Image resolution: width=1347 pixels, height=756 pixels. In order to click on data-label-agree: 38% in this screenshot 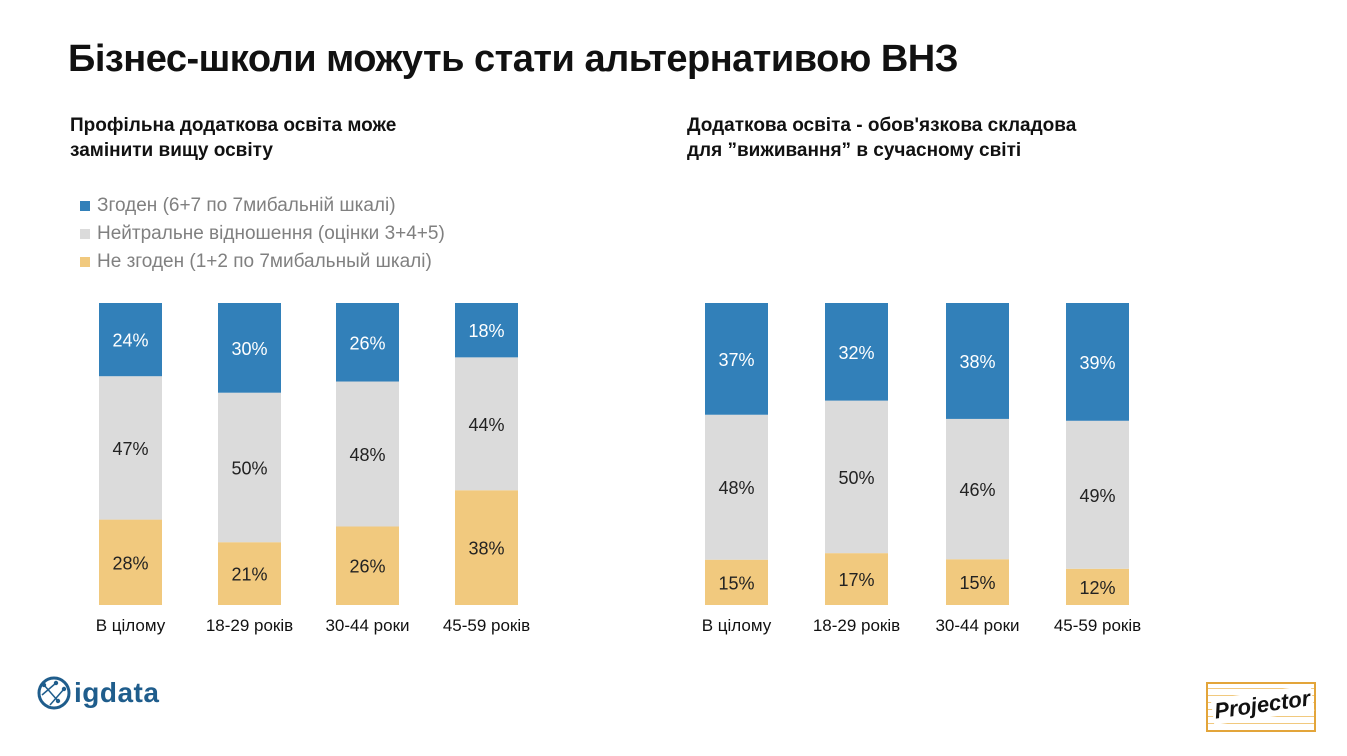, I will do `click(977, 362)`.